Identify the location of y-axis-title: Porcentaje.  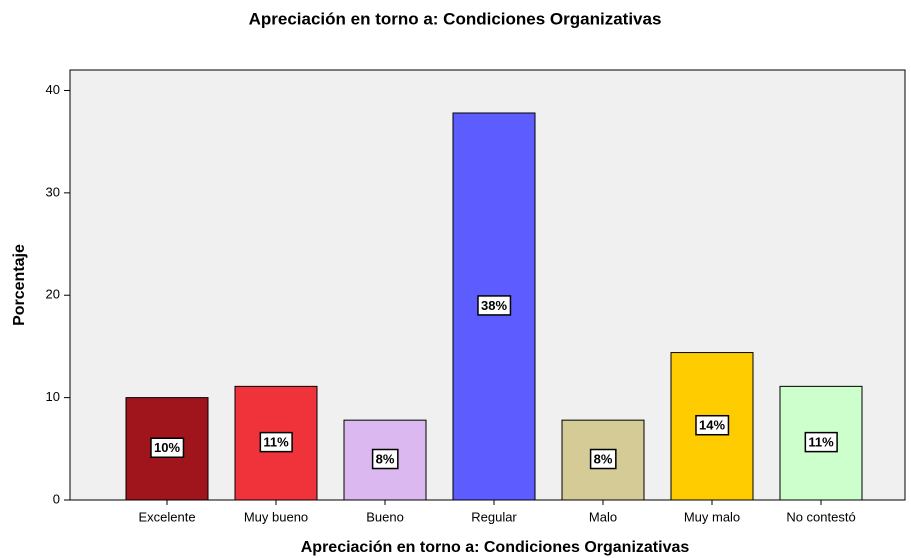
(19, 285).